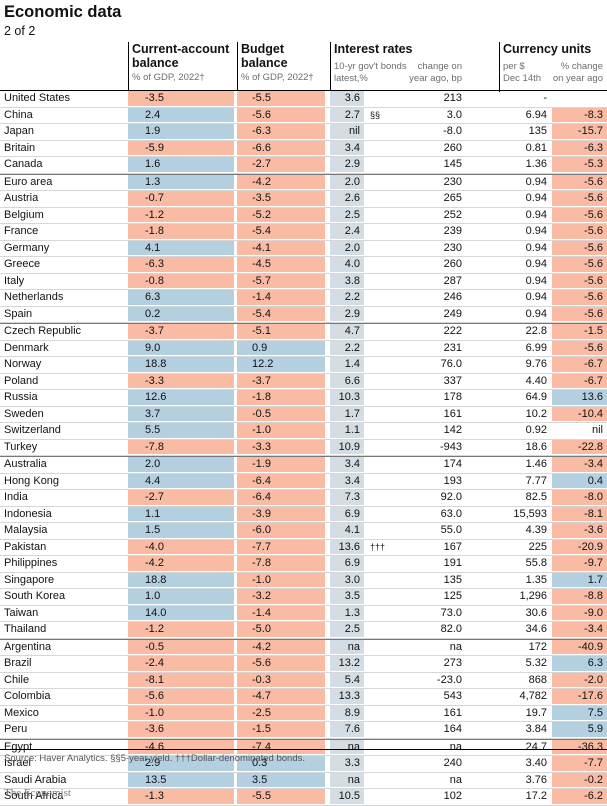 This screenshot has height=806, width=607. Describe the element at coordinates (536, 663) in the screenshot. I see `cell-fx: 5.32` at that location.